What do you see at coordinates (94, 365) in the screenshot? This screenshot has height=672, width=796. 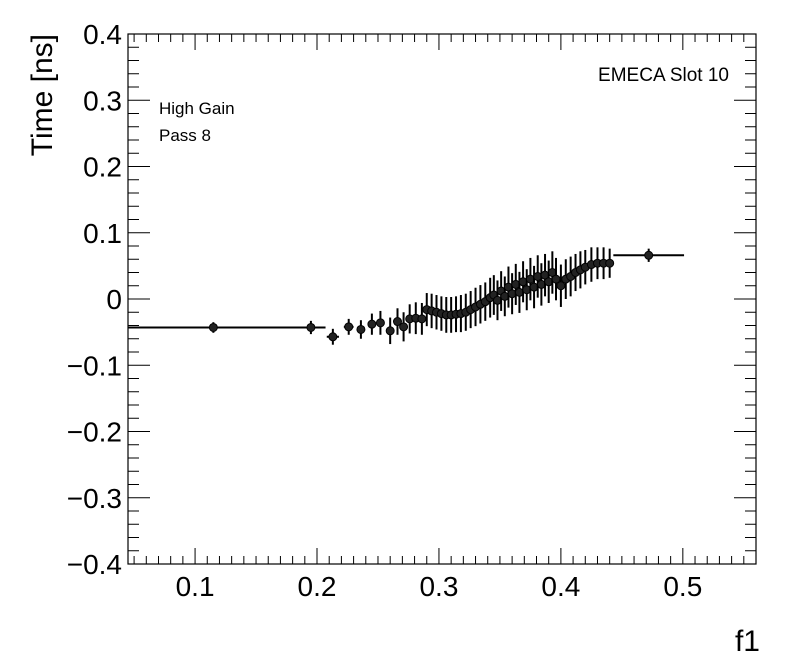 I see `y-tick-label: −0.1` at bounding box center [94, 365].